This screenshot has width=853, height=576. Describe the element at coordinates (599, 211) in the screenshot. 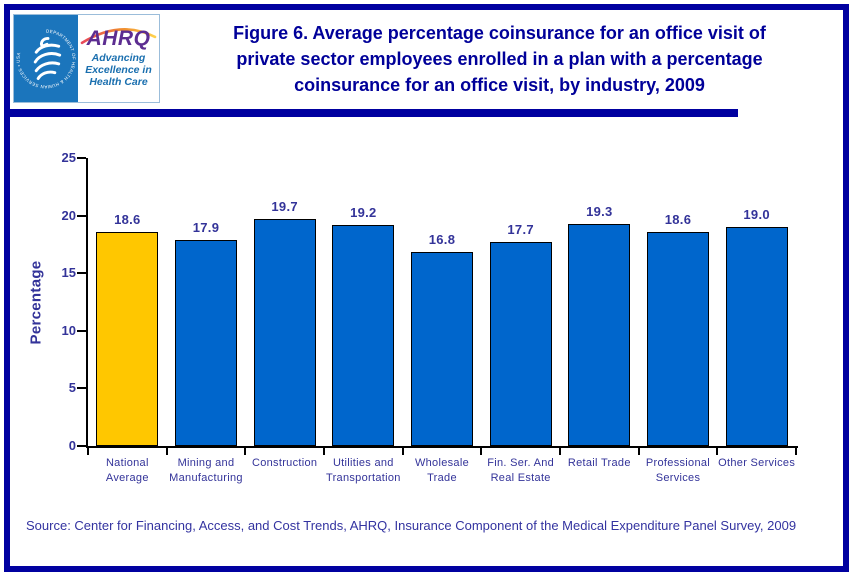

I see `bar-value-label: 19.3` at that location.